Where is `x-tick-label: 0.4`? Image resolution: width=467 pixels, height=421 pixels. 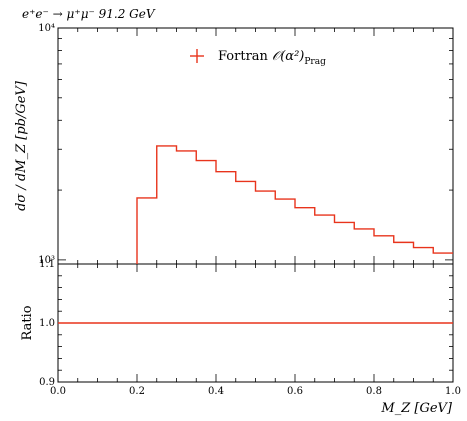
x-tick-label: 0.4 is located at coordinates (216, 391).